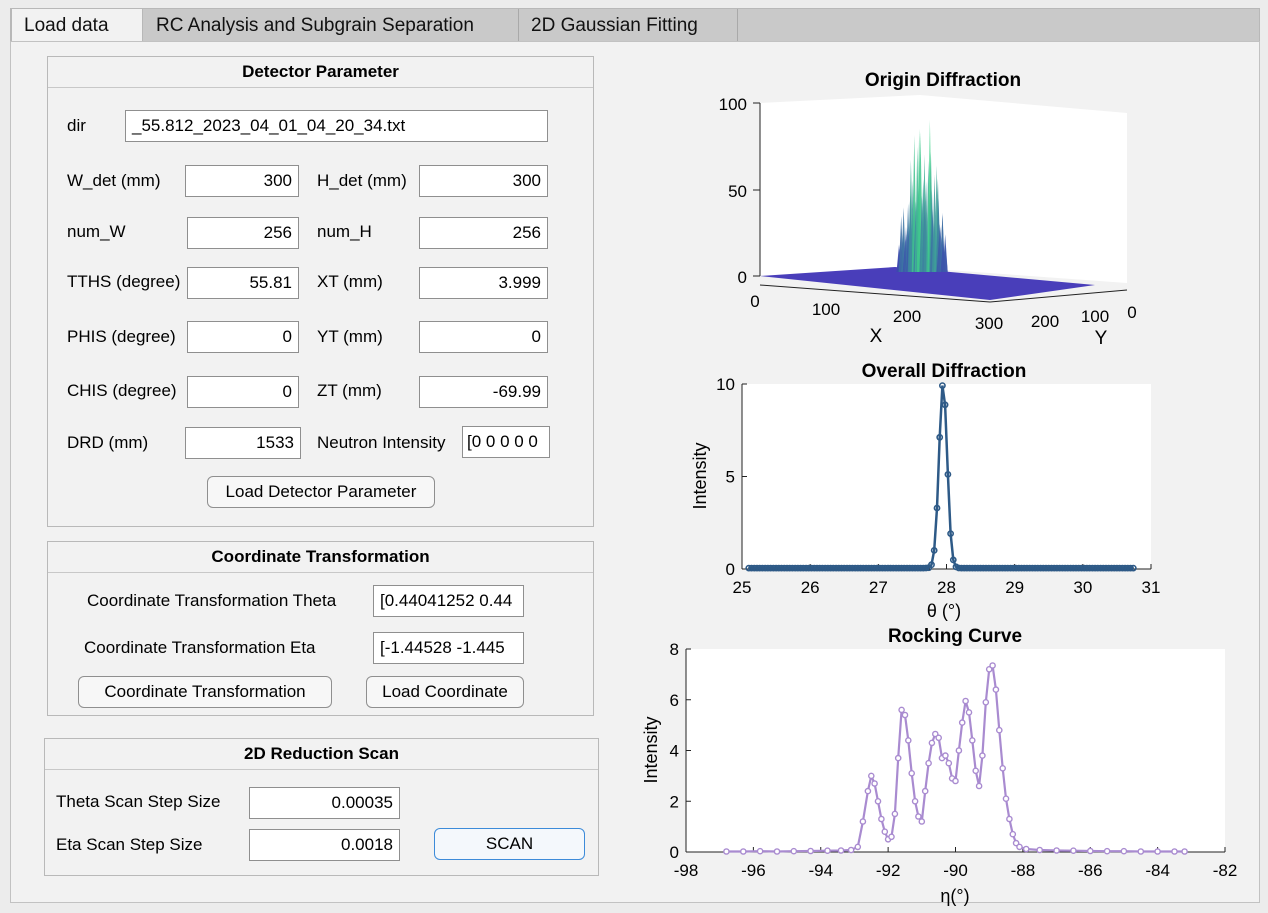  What do you see at coordinates (955, 870) in the screenshot?
I see `x-tick-label: -90` at bounding box center [955, 870].